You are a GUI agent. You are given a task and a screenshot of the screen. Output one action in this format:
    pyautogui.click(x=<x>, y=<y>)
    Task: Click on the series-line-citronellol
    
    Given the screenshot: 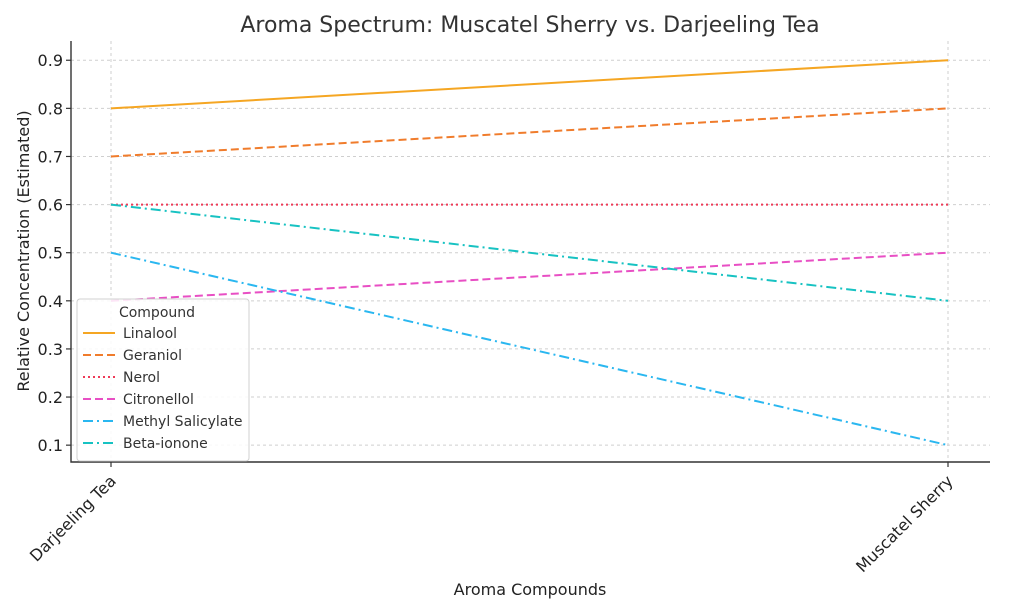 What is the action you would take?
    pyautogui.click(x=529, y=276)
    